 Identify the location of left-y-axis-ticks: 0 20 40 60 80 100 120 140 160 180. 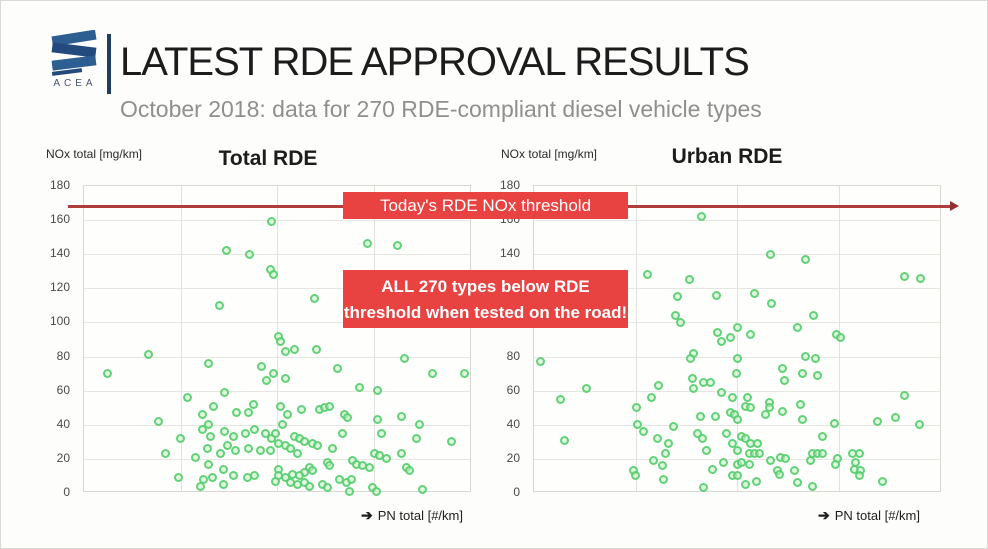
(55, 338).